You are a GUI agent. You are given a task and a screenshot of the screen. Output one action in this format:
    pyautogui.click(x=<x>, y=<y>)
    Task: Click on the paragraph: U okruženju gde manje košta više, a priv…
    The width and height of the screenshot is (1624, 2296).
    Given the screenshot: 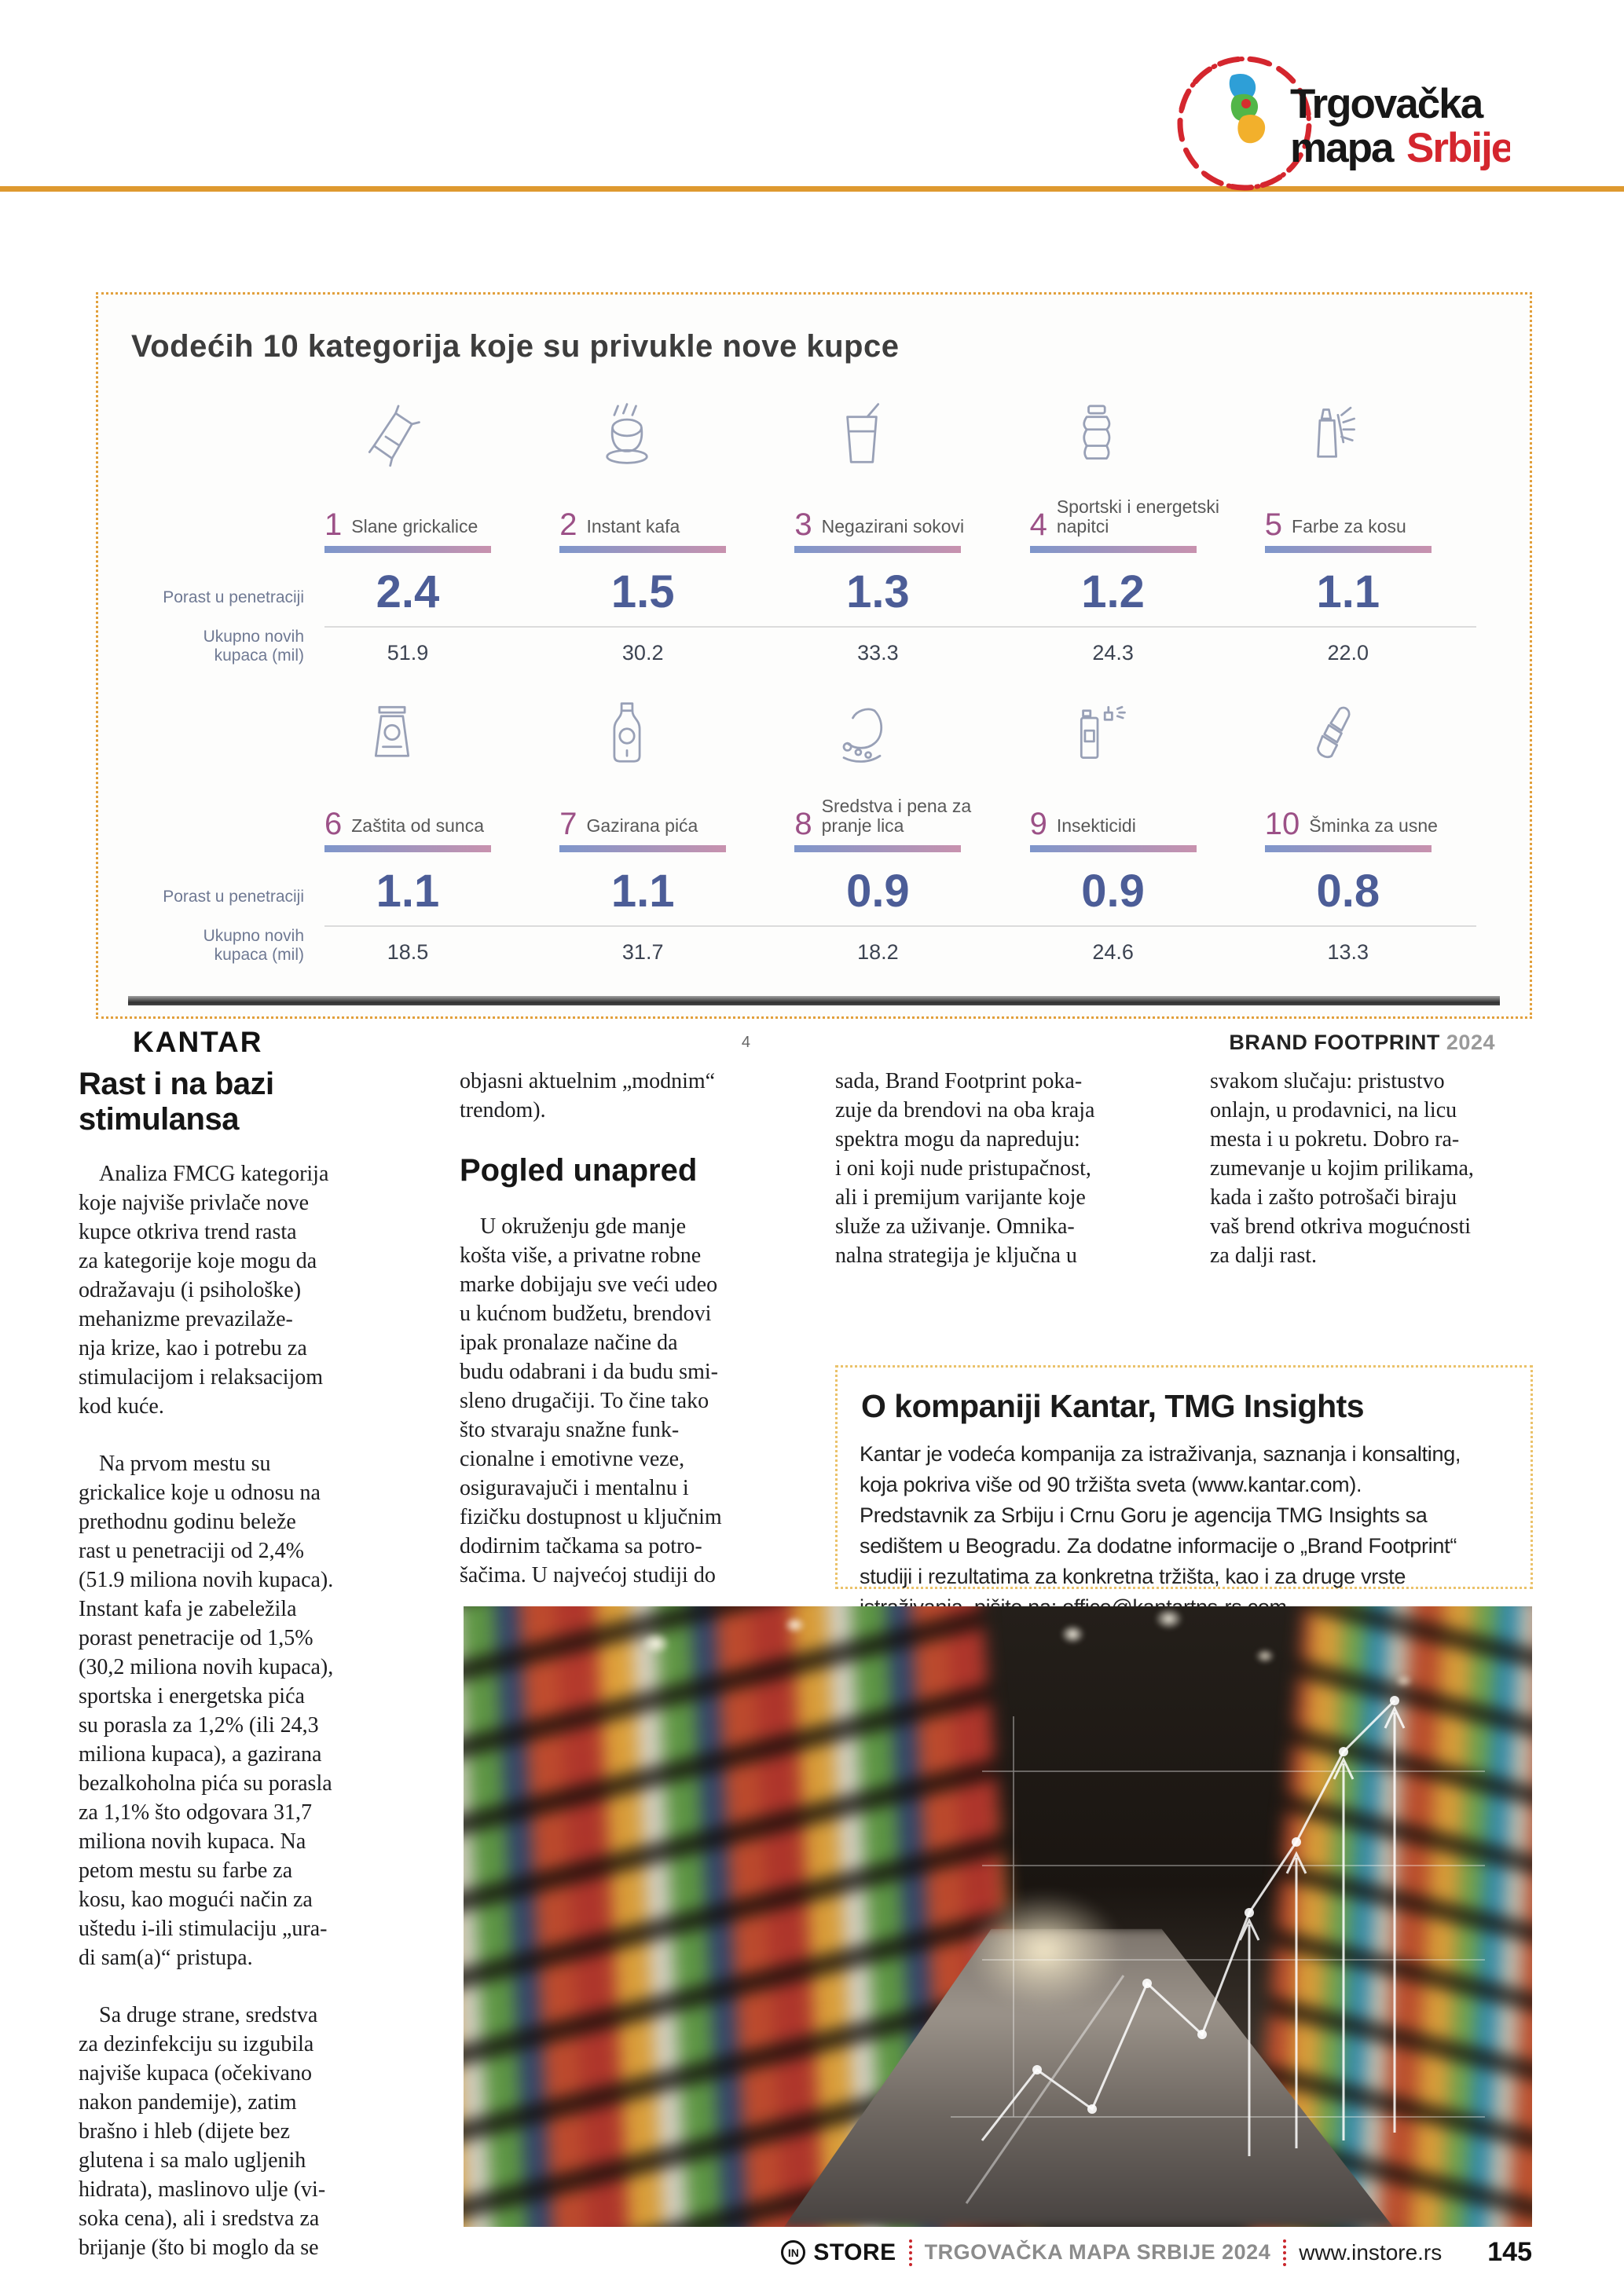 What is the action you would take?
    pyautogui.click(x=591, y=1400)
    